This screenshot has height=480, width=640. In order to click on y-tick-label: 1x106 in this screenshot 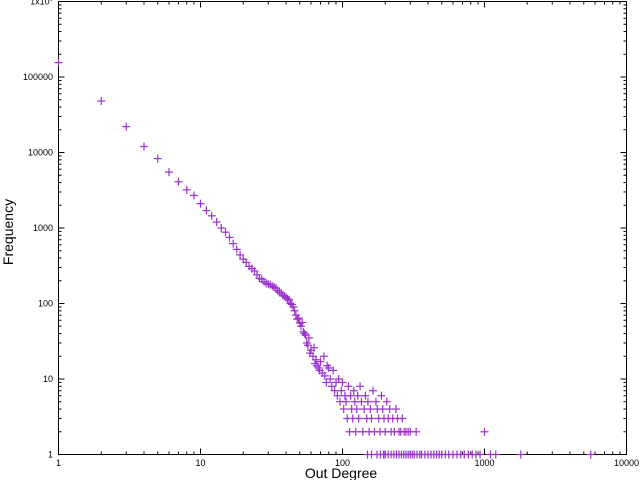, I will do `click(42, 3)`.